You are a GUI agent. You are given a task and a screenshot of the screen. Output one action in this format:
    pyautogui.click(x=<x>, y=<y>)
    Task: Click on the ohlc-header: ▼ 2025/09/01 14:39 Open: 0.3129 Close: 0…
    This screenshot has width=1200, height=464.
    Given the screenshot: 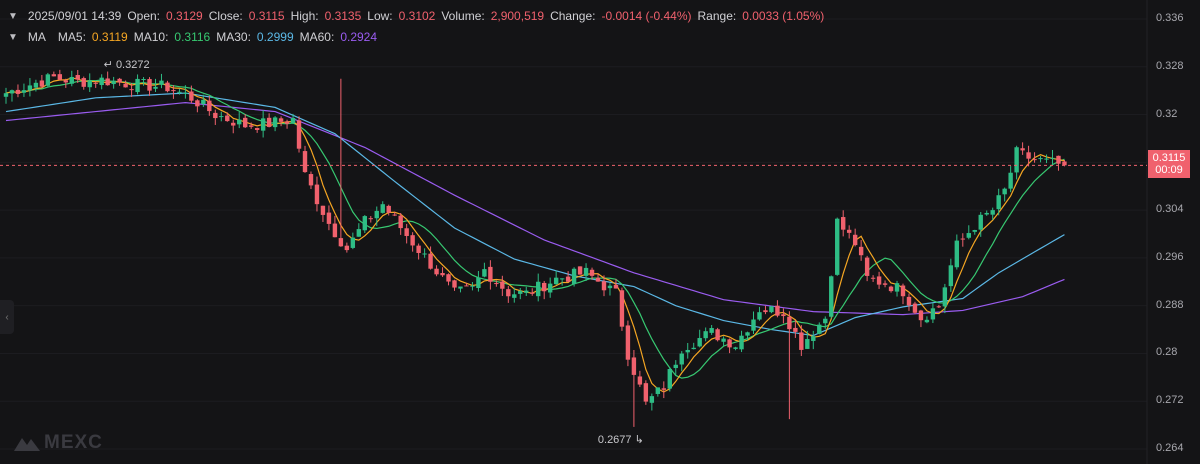 What is the action you would take?
    pyautogui.click(x=419, y=16)
    